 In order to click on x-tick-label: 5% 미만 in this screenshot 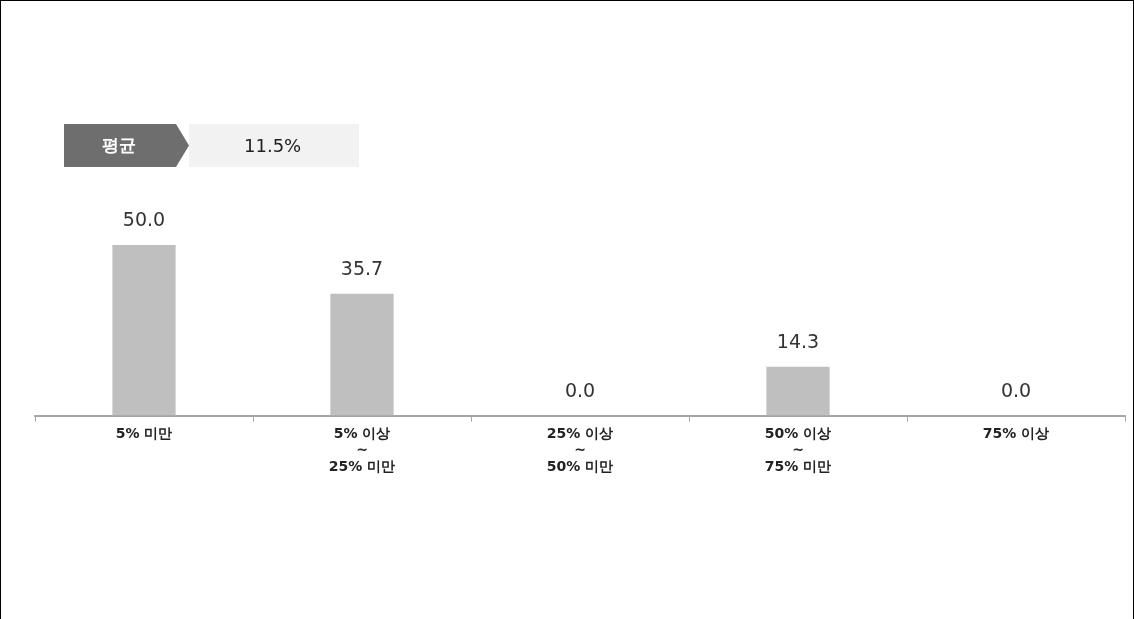, I will do `click(144, 432)`.